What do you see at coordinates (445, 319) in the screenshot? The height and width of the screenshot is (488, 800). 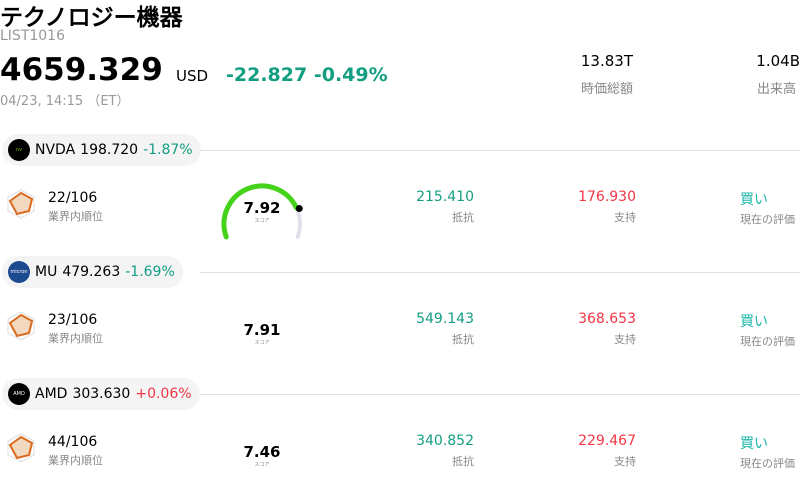 I see `resistance-value: 549.143` at bounding box center [445, 319].